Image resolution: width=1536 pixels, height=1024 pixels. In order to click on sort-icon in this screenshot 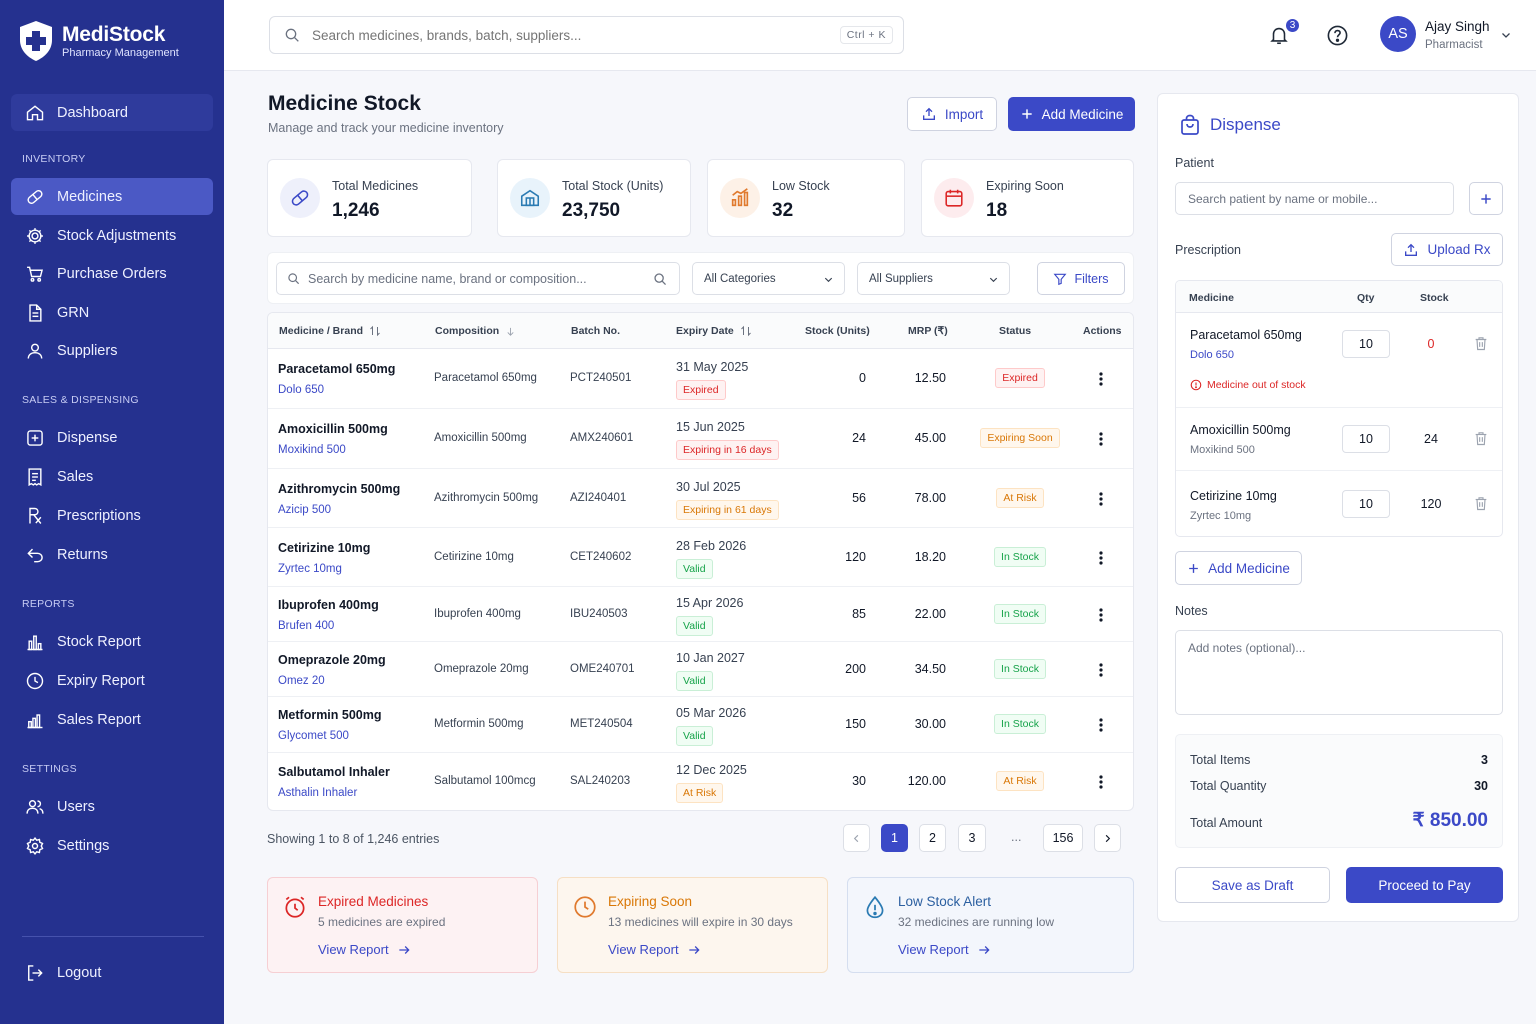, I will do `click(745, 331)`.